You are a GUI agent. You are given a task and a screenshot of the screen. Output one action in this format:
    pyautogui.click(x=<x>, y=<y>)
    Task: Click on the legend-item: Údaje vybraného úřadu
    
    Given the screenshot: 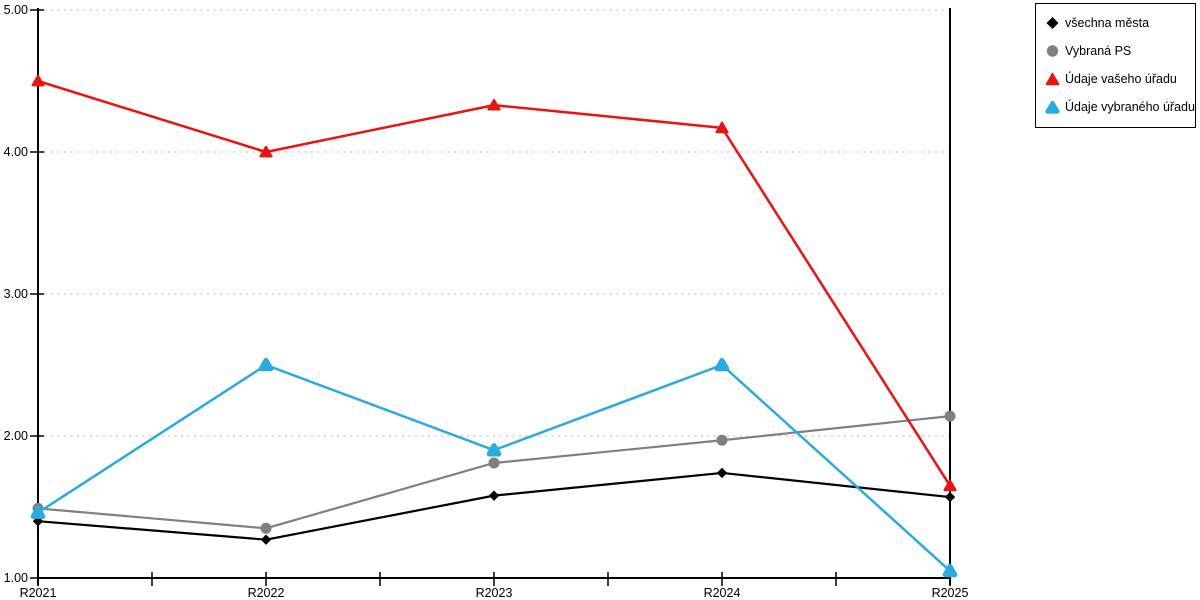 What is the action you would take?
    pyautogui.click(x=1120, y=107)
    